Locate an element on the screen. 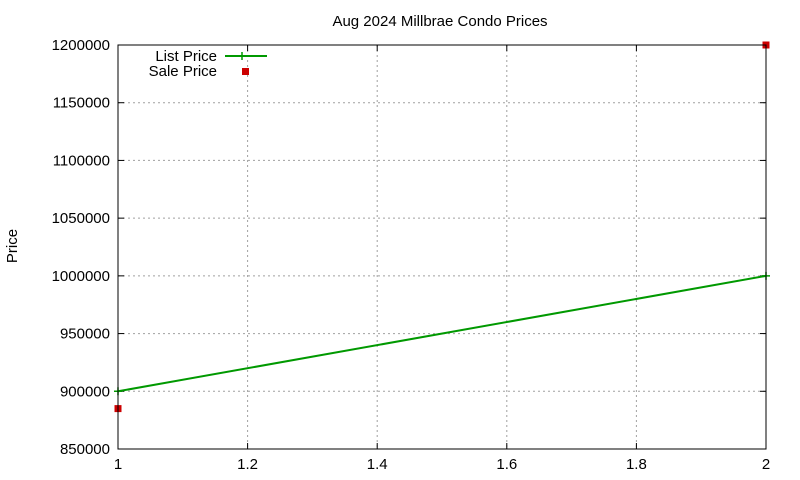  y-tick-label: 1150000 is located at coordinates (81, 103).